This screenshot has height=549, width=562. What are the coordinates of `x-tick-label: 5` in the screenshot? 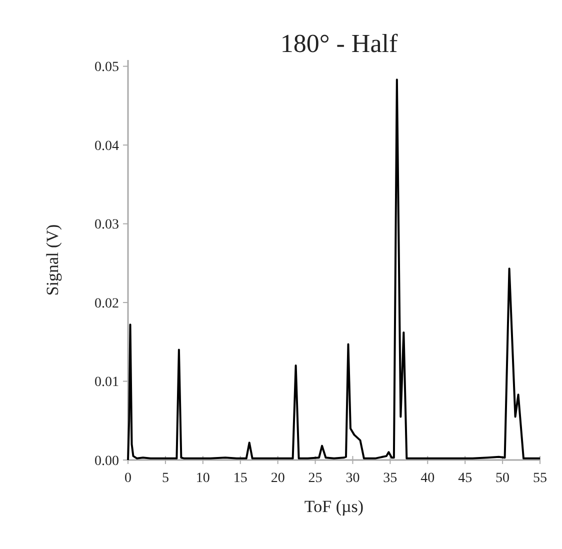 It's located at (165, 478).